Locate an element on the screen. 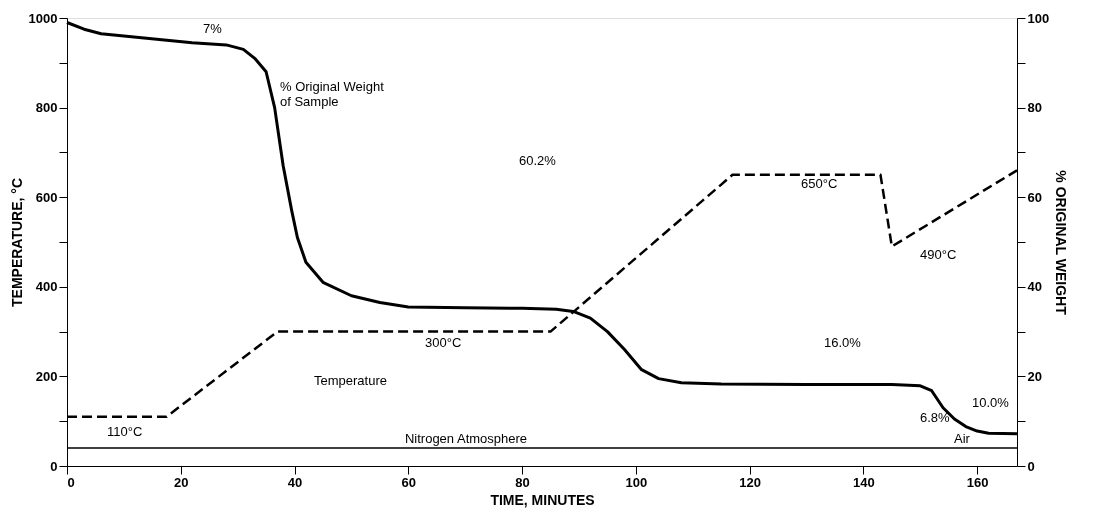 Image resolution: width=1097 pixels, height=525 pixels. y-tick-label: 400 is located at coordinates (46, 287).